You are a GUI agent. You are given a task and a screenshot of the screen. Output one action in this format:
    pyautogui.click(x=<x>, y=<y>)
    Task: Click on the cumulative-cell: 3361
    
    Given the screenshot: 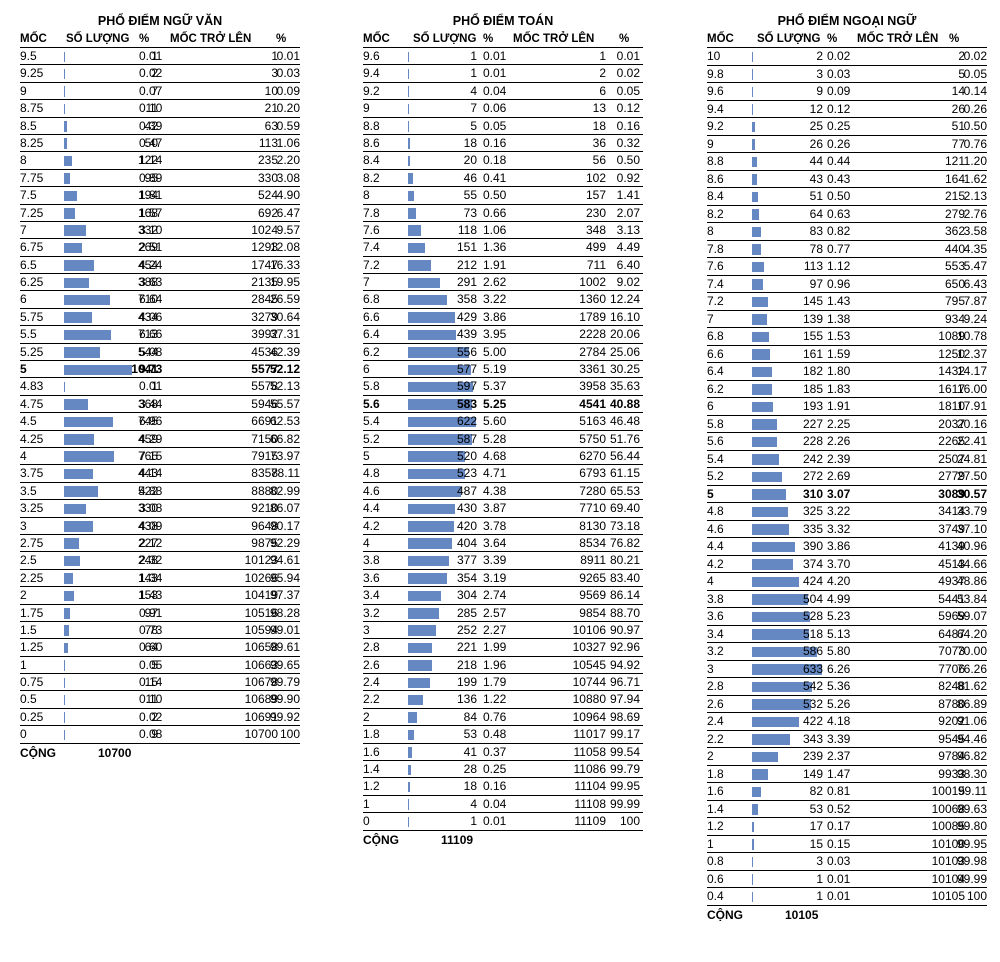 What is the action you would take?
    pyautogui.click(x=592, y=369)
    